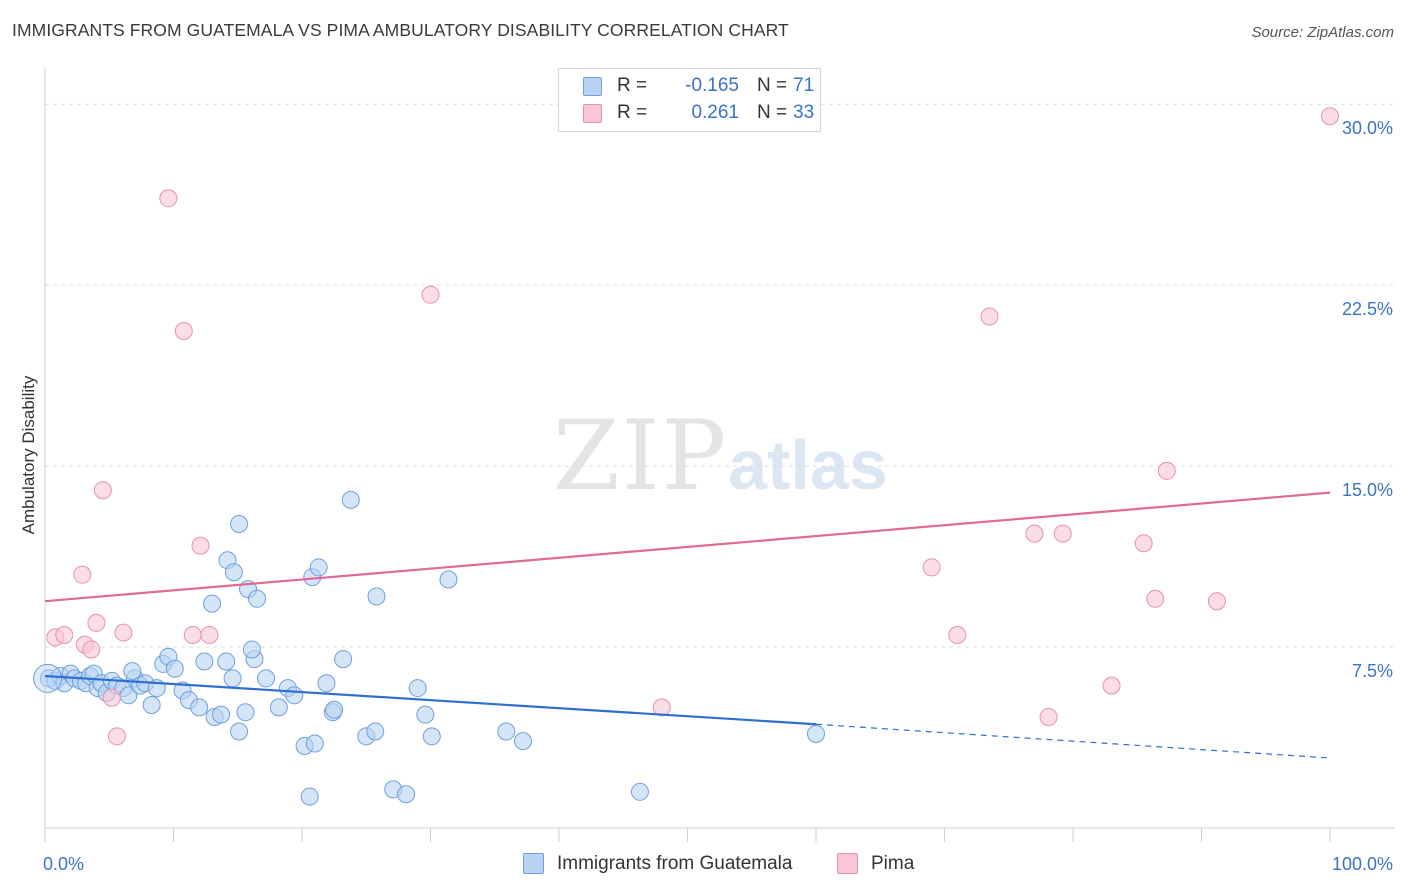 The width and height of the screenshot is (1406, 892). What do you see at coordinates (847, 863) in the screenshot?
I see `bottom-legend-swatch-pink` at bounding box center [847, 863].